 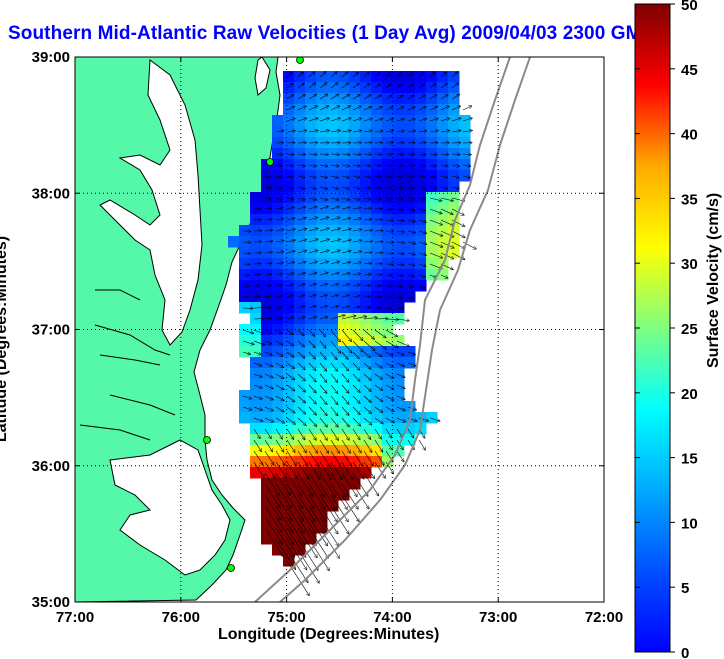 I want to click on river-lines, so click(x=127, y=365).